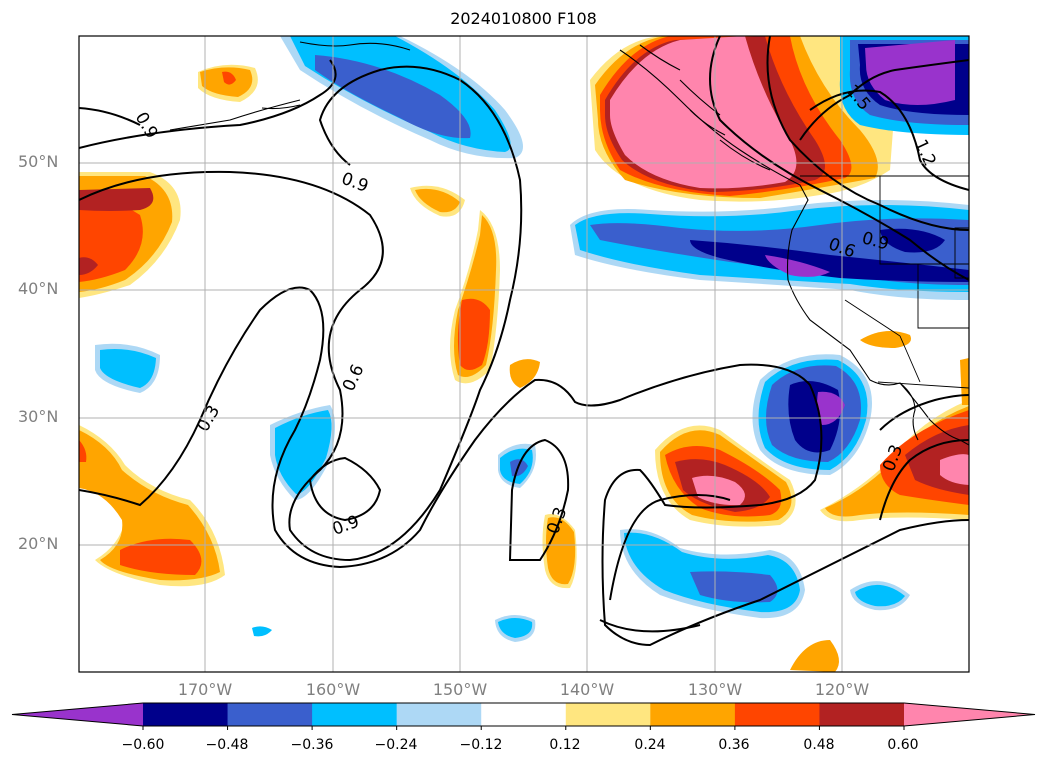 The width and height of the screenshot is (1047, 765). What do you see at coordinates (712, 574) in the screenshot?
I see `shaded-negative-south-band` at bounding box center [712, 574].